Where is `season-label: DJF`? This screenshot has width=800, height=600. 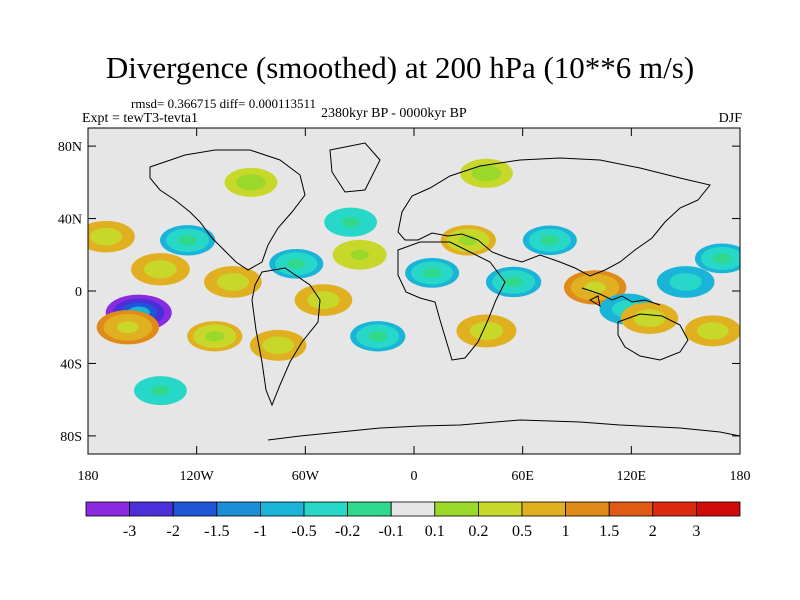 season-label: DJF is located at coordinates (730, 118).